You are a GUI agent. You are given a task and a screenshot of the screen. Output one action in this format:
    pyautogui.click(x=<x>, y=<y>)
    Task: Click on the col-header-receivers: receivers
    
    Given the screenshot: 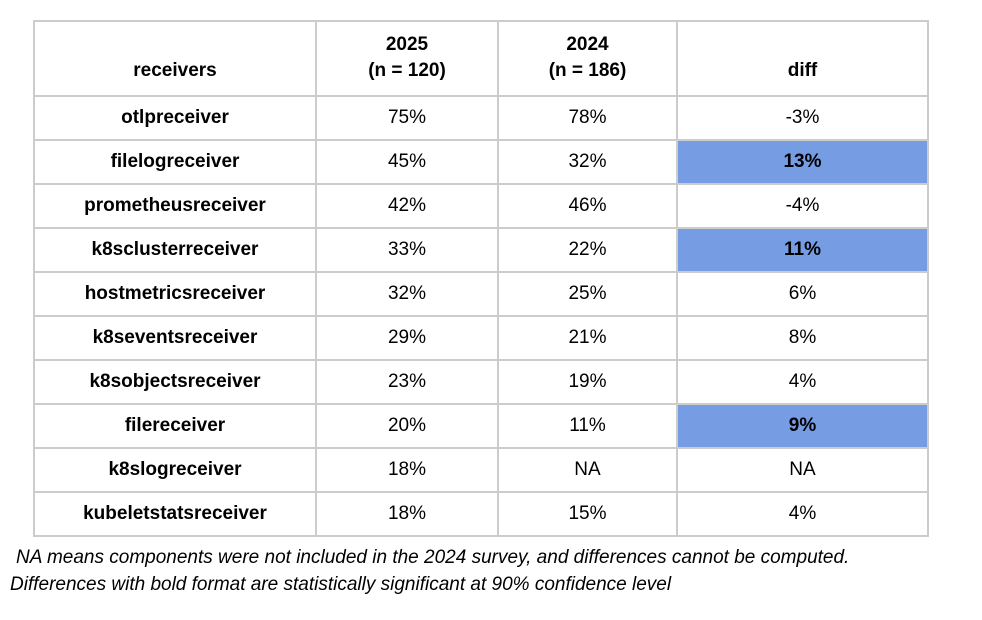 What is the action you would take?
    pyautogui.click(x=175, y=58)
    